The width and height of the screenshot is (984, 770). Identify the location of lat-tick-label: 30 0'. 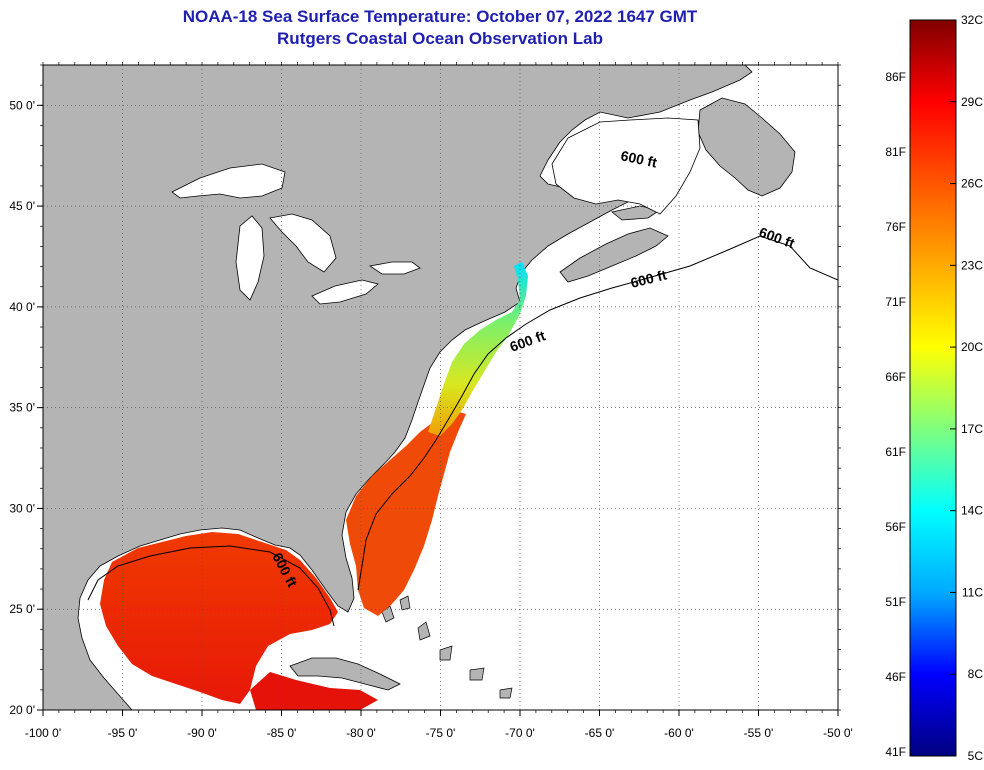
(22, 508).